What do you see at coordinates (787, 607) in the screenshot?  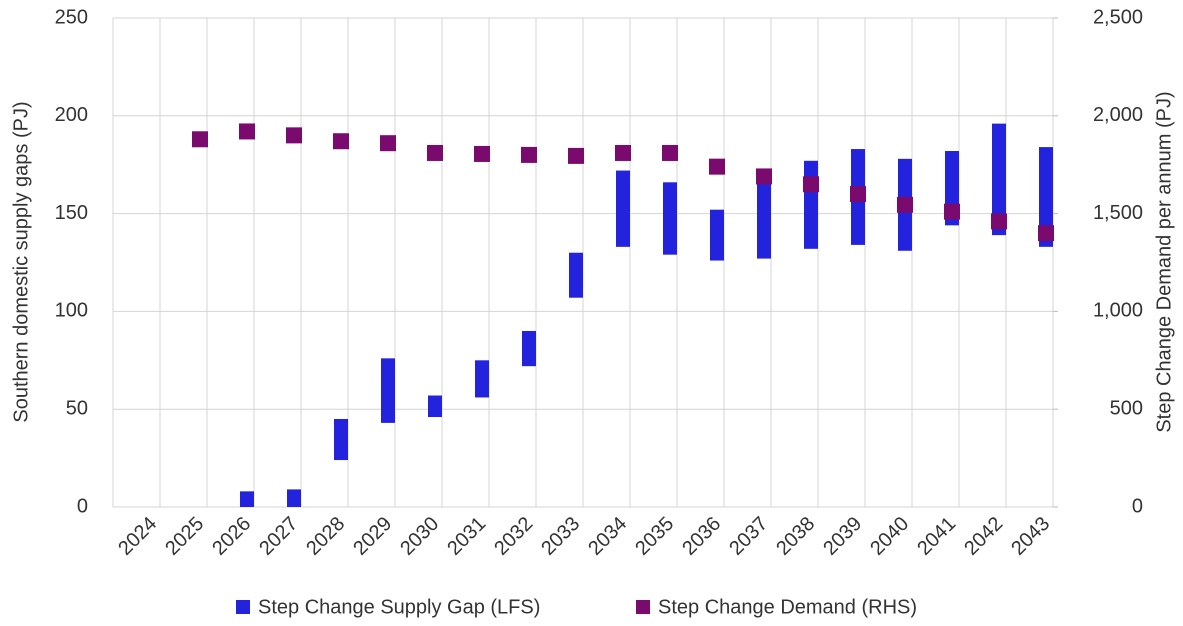 I see `legend-label: Step Change Demand (RHS)` at bounding box center [787, 607].